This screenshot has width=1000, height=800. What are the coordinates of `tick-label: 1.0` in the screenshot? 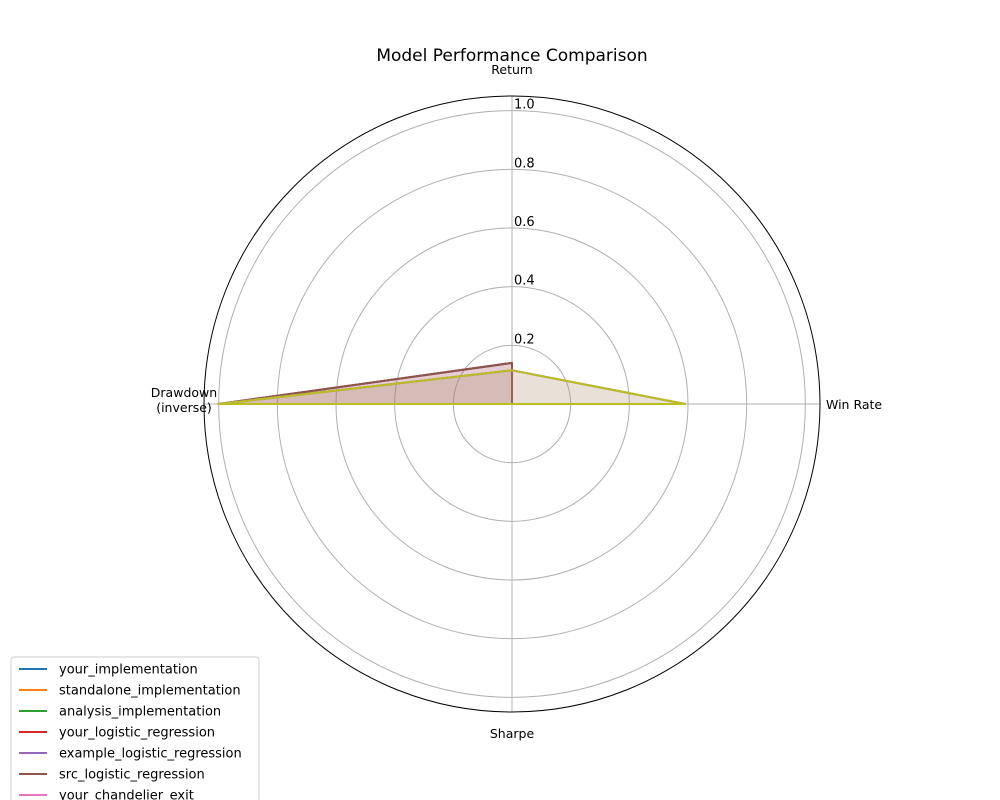 It's located at (524, 105).